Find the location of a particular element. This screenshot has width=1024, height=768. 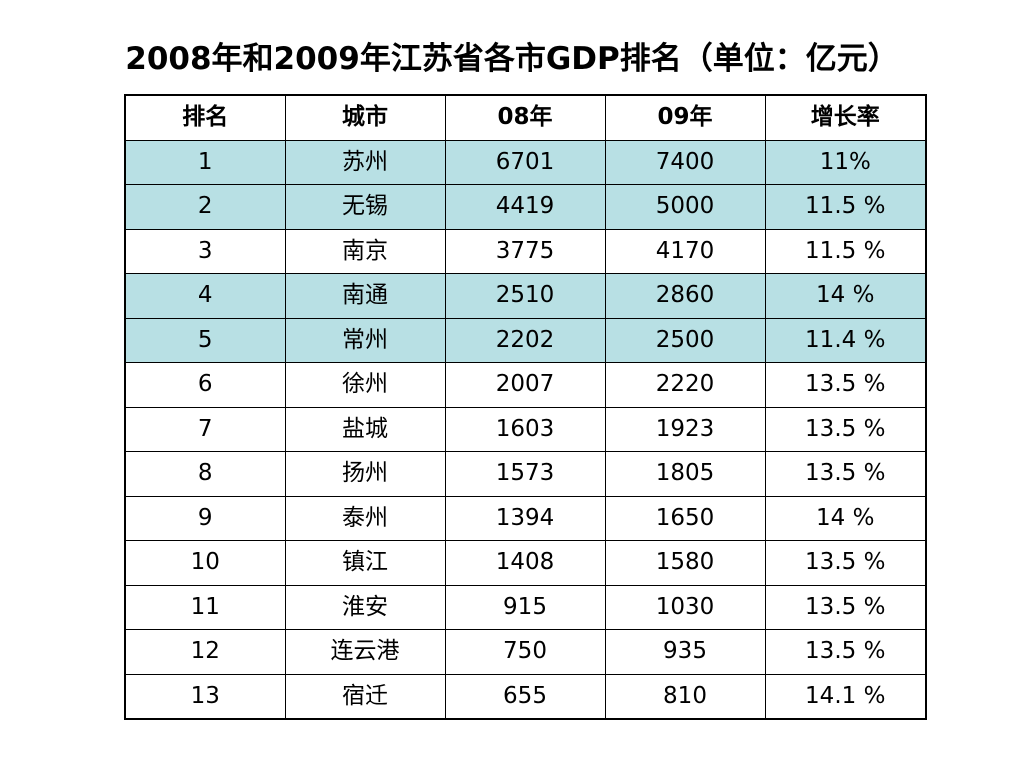

cell-gdp-2009: 810 is located at coordinates (685, 696).